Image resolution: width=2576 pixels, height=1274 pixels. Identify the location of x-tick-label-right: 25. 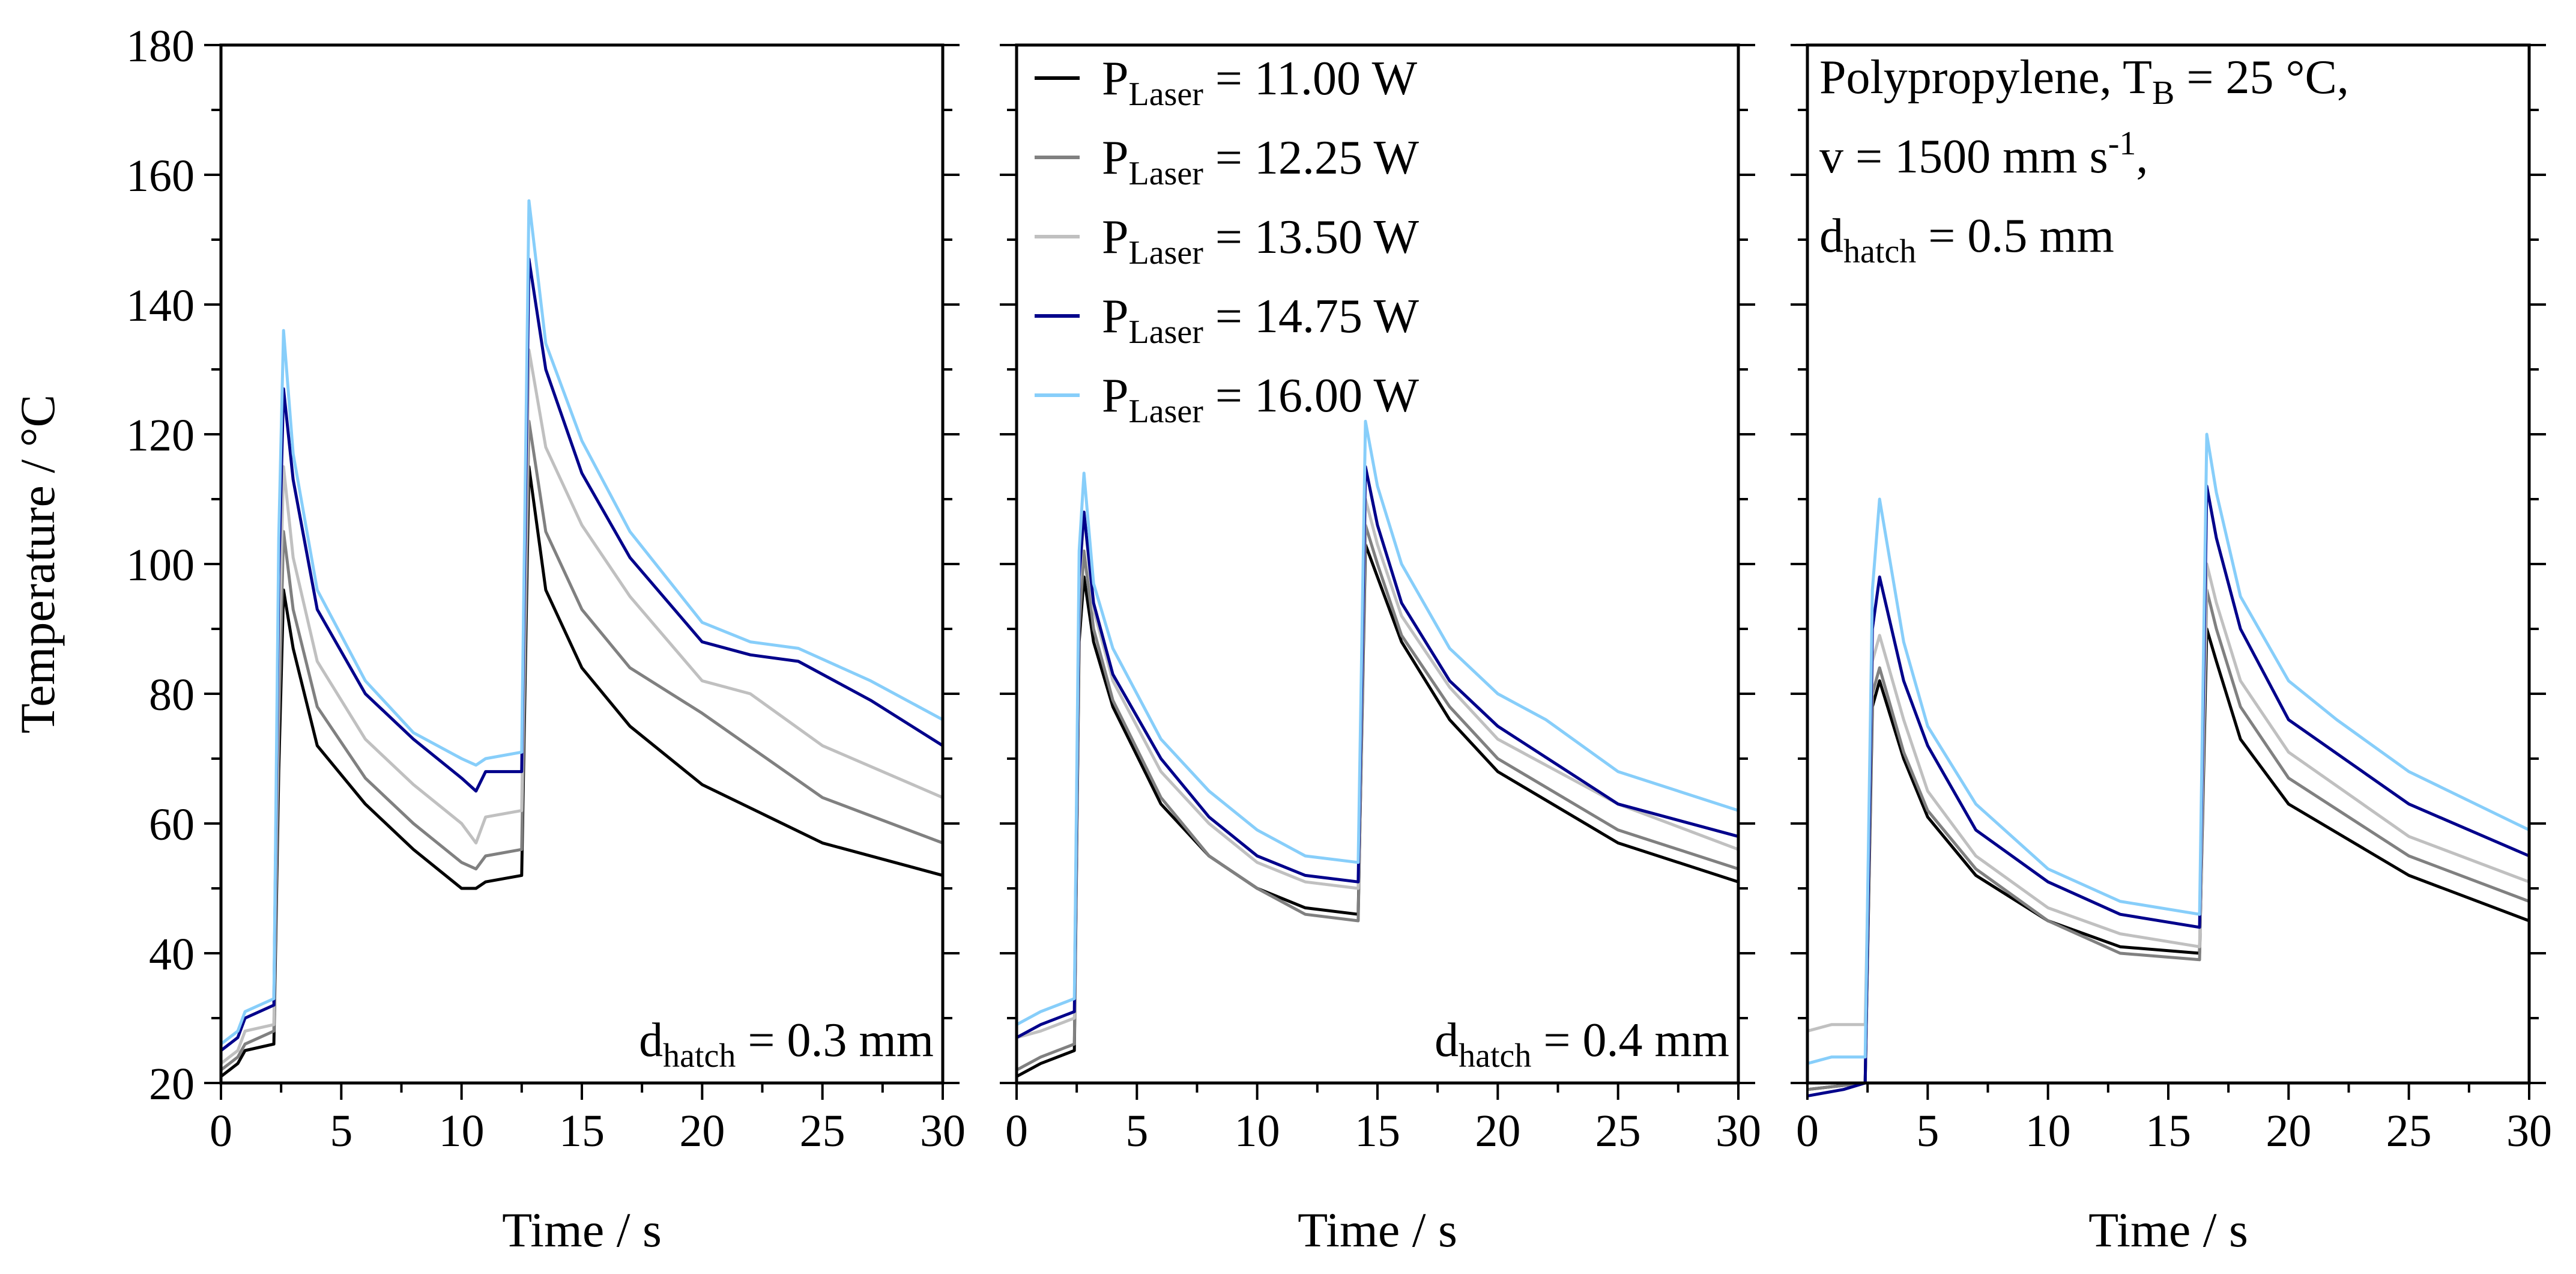
(2409, 1131).